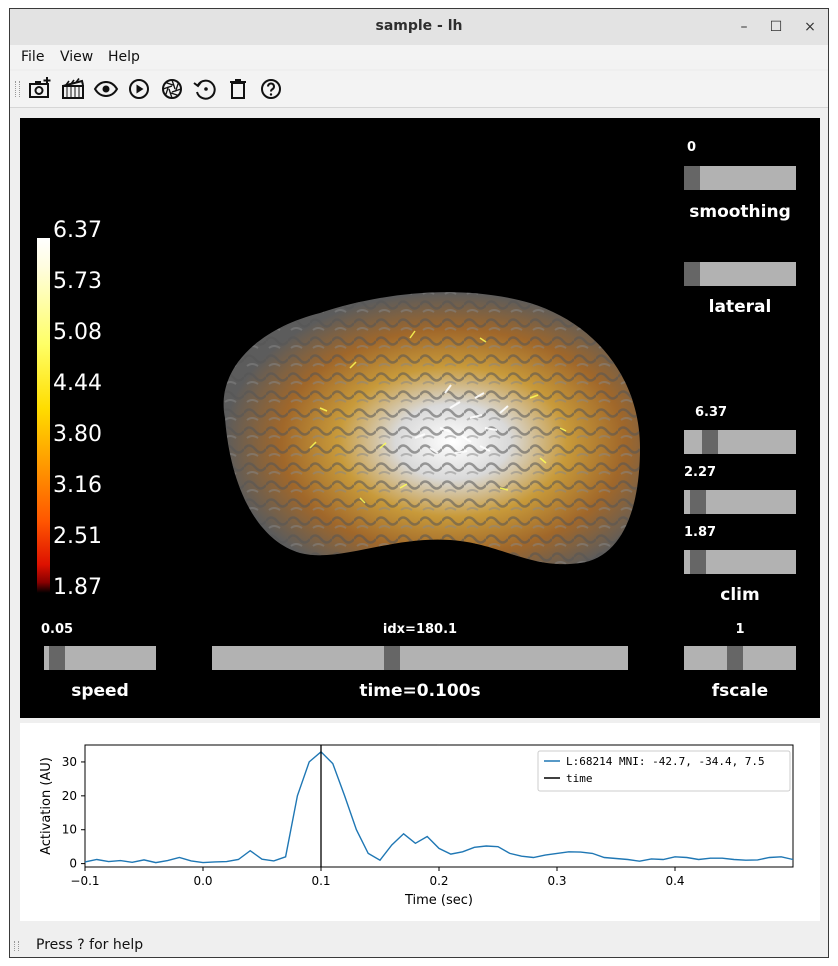 The height and width of the screenshot is (966, 838). What do you see at coordinates (740, 442) in the screenshot?
I see `clim-max-slider` at bounding box center [740, 442].